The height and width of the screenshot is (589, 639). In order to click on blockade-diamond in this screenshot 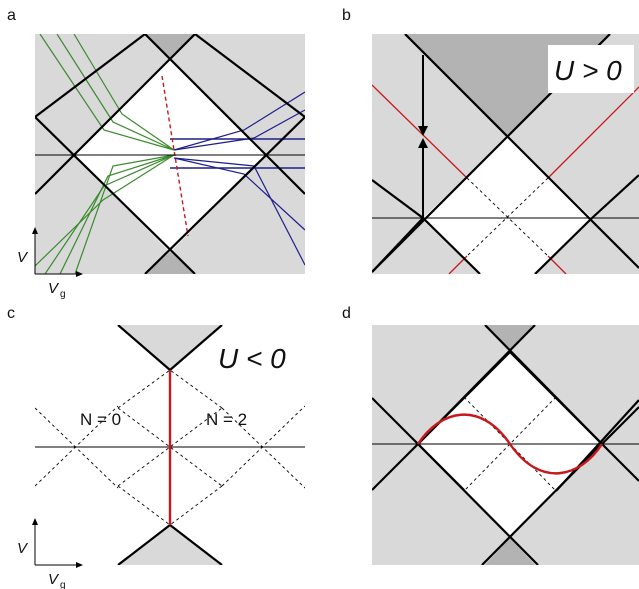, I will do `click(507, 206)`.